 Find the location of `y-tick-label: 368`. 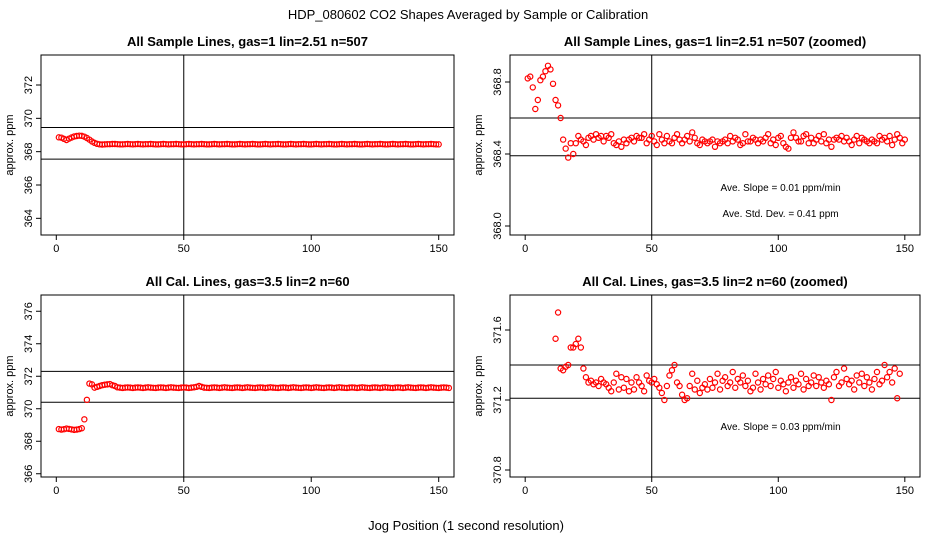

y-tick-label: 368 is located at coordinates (29, 441).